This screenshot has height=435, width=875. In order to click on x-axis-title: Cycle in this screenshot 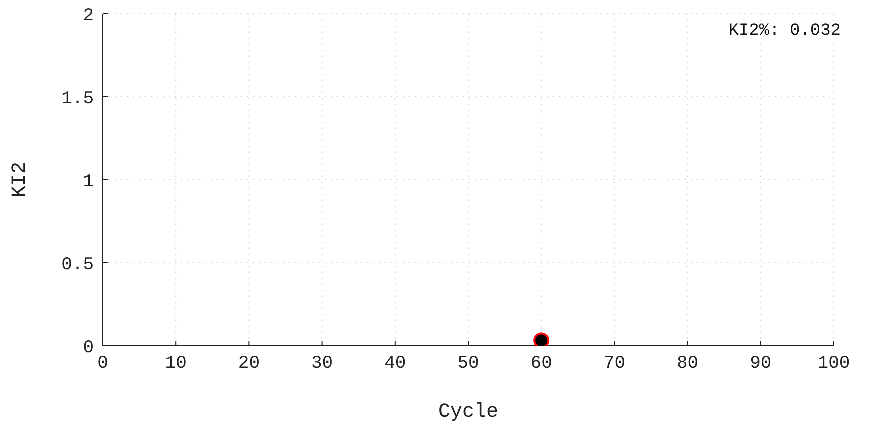, I will do `click(468, 412)`.